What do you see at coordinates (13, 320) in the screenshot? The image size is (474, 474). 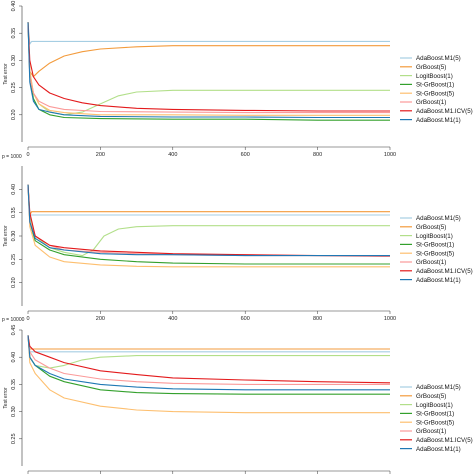 I see `panel-title: p = 10000` at bounding box center [13, 320].